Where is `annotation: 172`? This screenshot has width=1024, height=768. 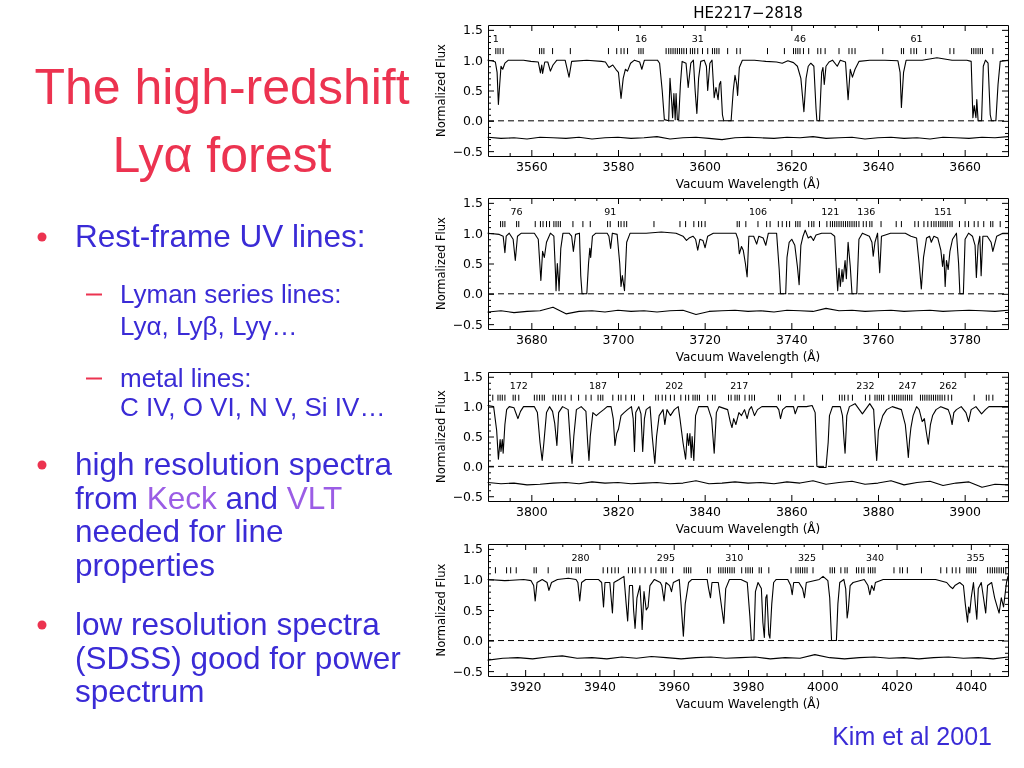
annotation: 172 is located at coordinates (518, 385).